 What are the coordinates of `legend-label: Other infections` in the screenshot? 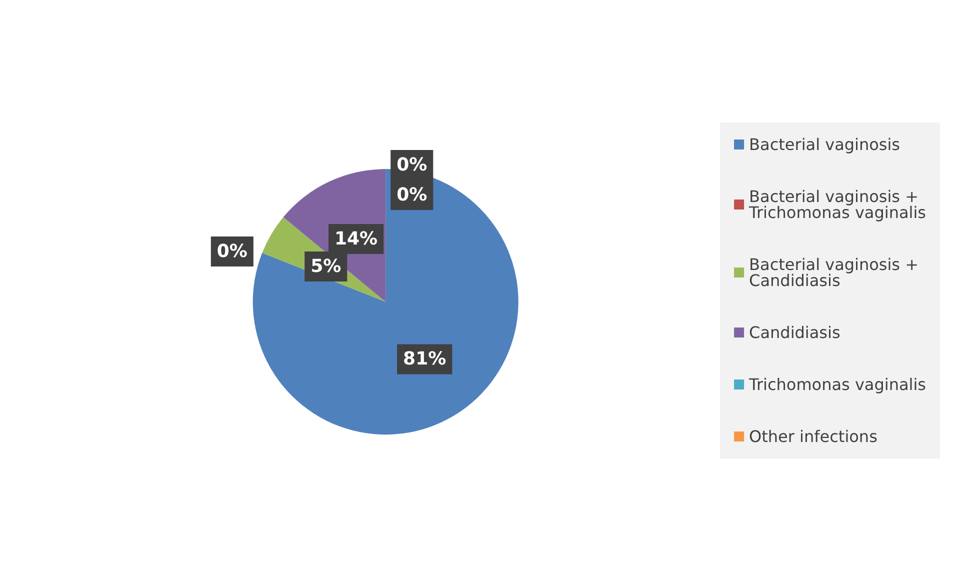 It's located at (813, 436).